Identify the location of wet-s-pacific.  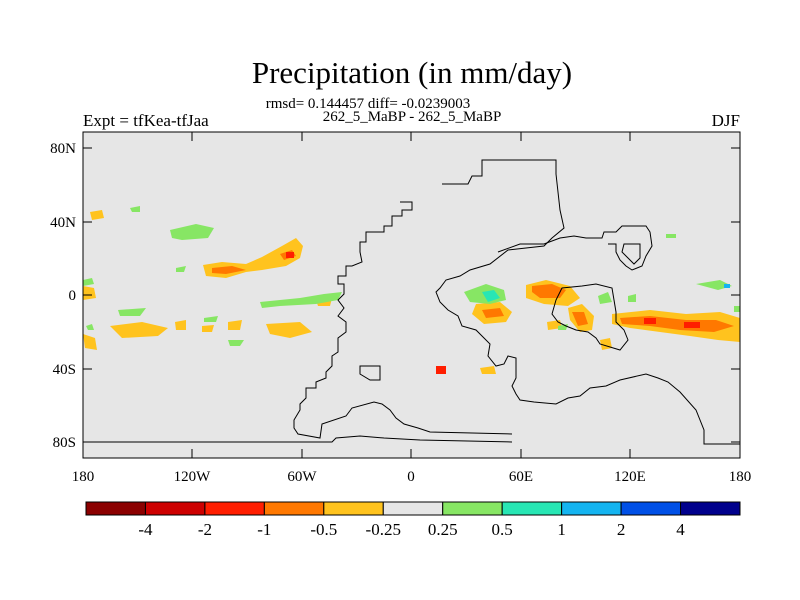
(132, 312).